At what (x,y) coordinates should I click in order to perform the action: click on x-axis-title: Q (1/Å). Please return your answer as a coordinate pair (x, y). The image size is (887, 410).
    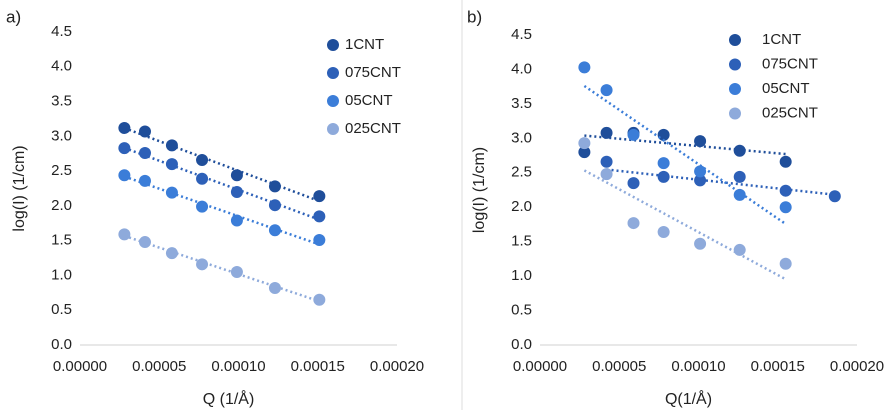
    Looking at the image, I should click on (229, 398).